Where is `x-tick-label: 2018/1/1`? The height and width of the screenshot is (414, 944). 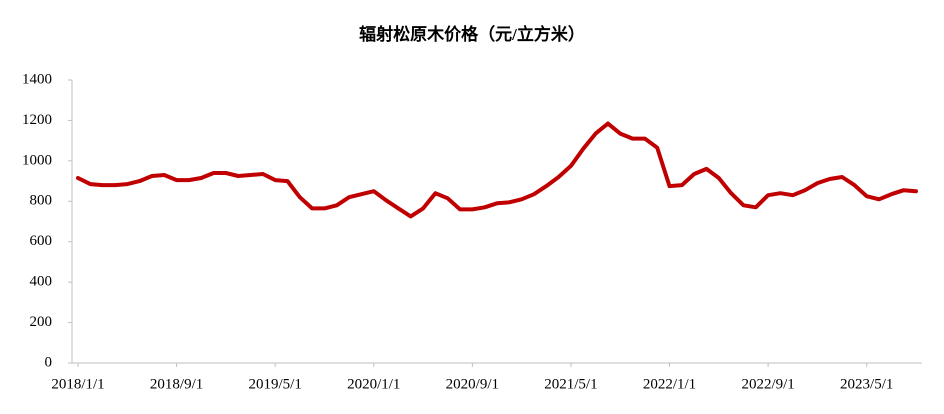 x-tick-label: 2018/1/1 is located at coordinates (77, 384).